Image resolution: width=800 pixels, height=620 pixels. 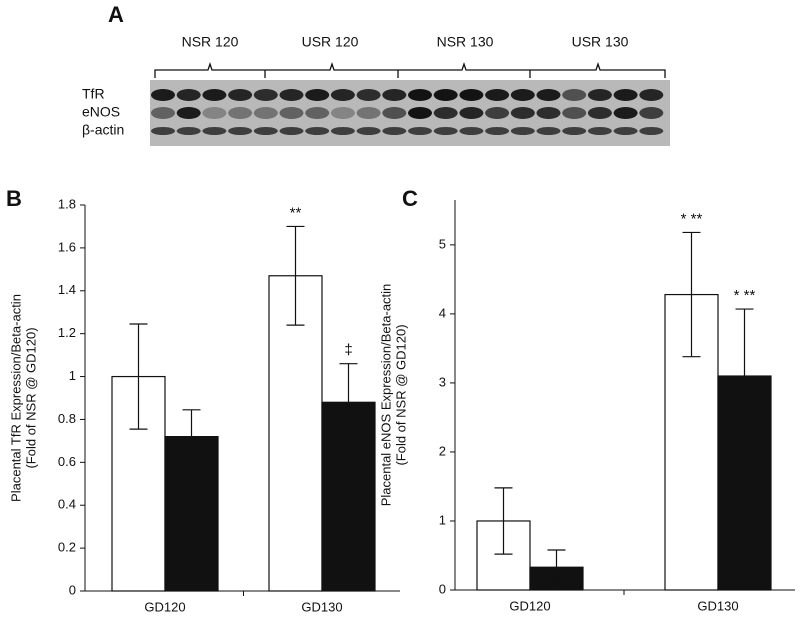 I want to click on y-tick-label: 0.2, so click(x=67, y=547).